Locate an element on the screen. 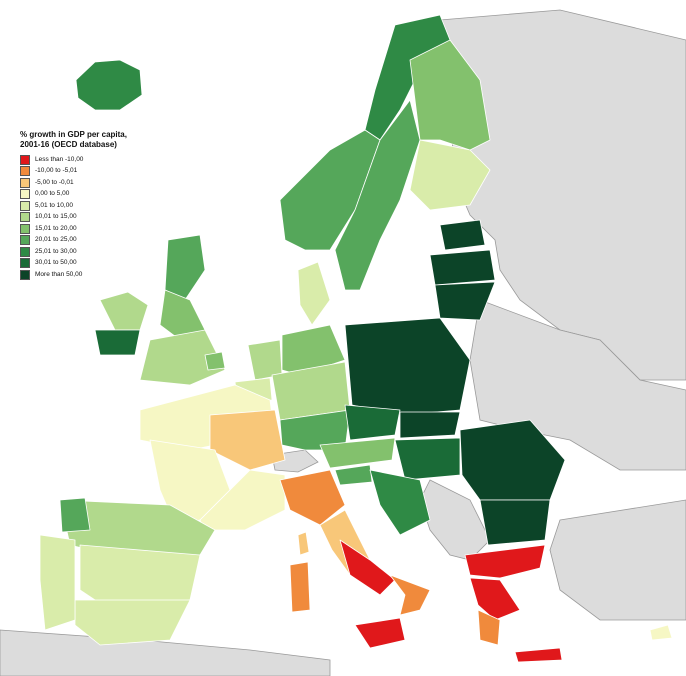 The image size is (686, 676). region-italy-heel is located at coordinates (410, 595).